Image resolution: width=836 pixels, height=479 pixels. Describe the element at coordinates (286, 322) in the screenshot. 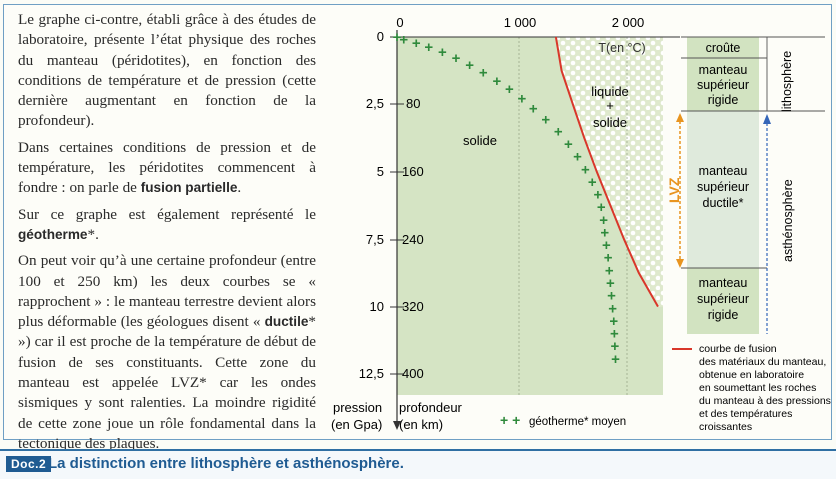

I see `term-ductile: ductile` at that location.